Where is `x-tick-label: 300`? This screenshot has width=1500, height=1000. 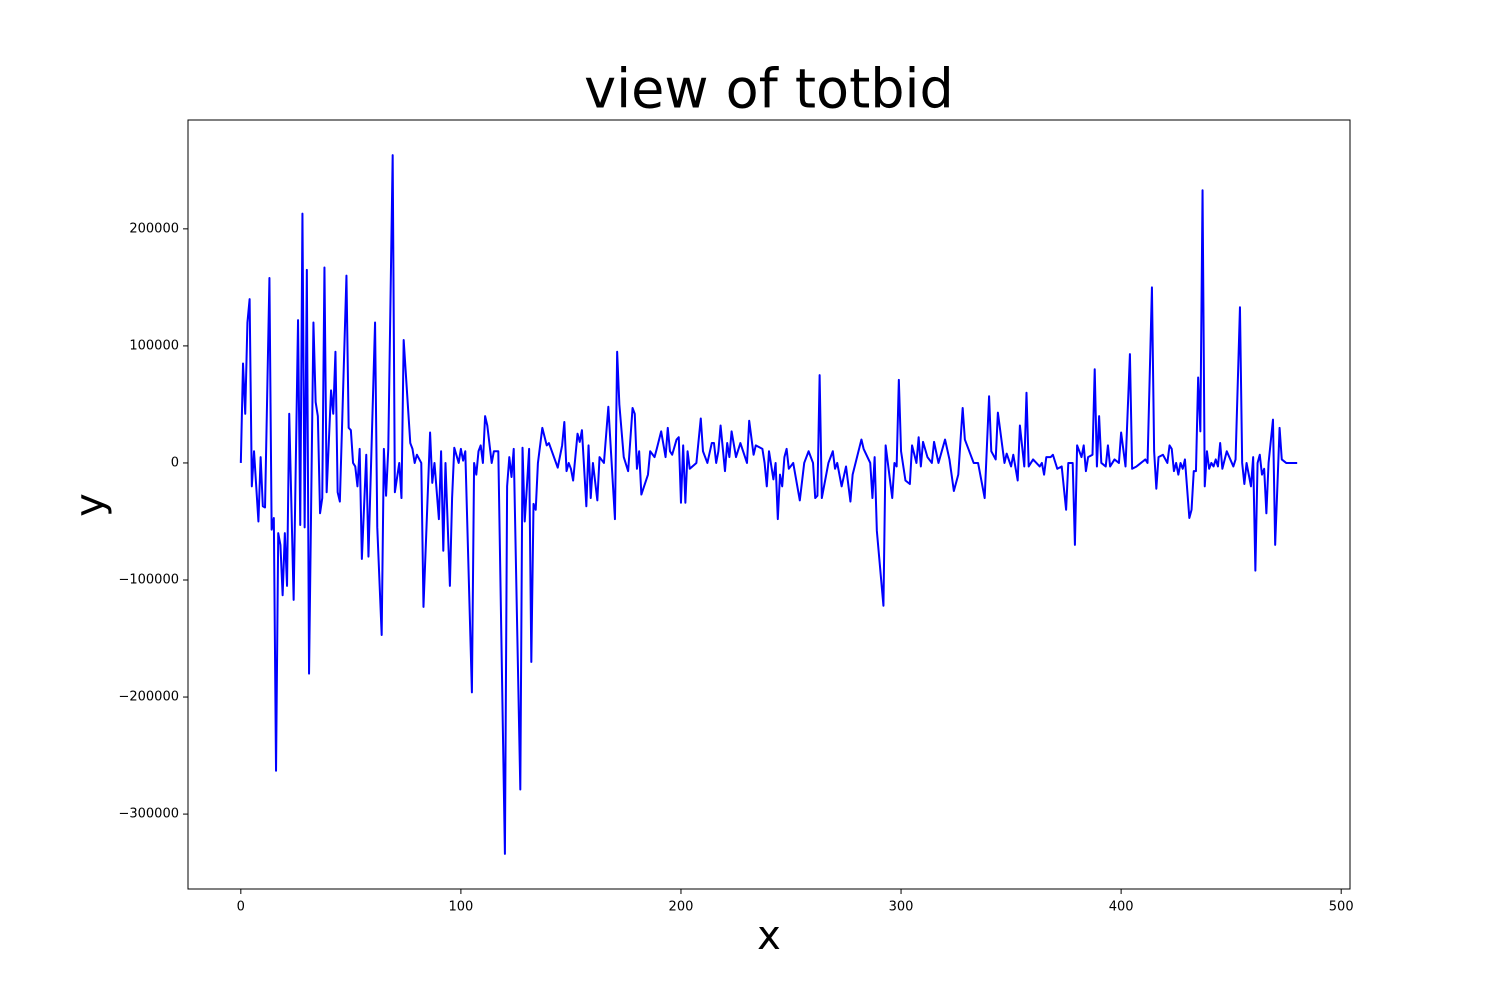 x-tick-label: 300 is located at coordinates (901, 907).